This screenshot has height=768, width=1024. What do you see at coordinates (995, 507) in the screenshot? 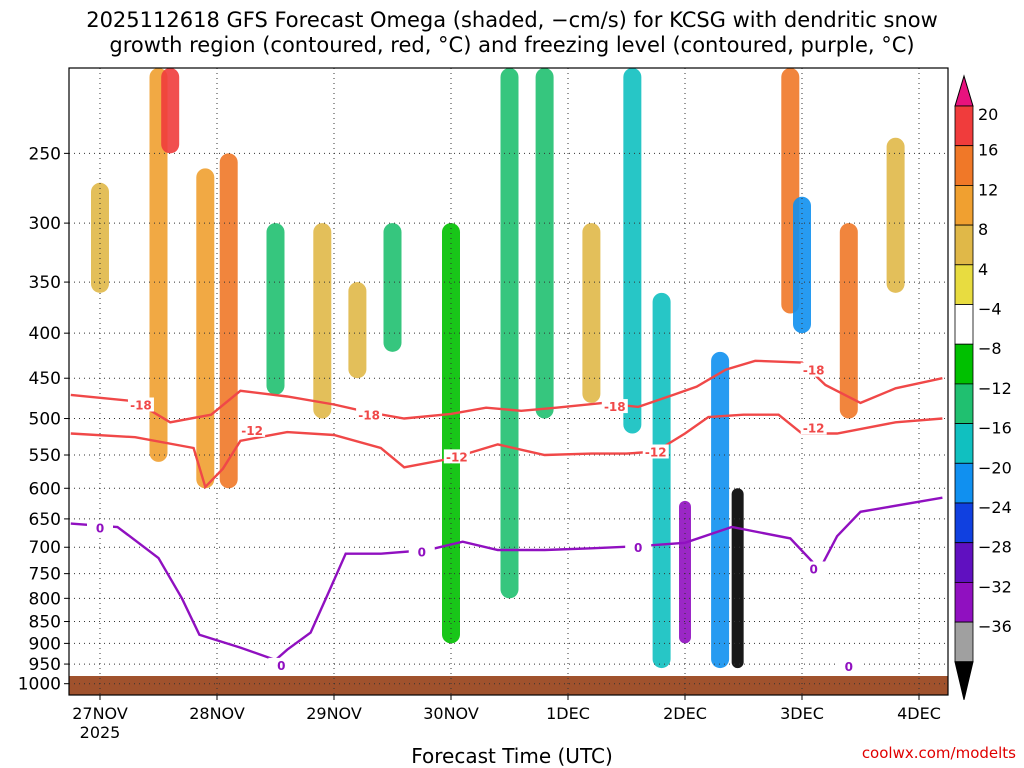
I see `colorbar-label: −24` at bounding box center [995, 507].